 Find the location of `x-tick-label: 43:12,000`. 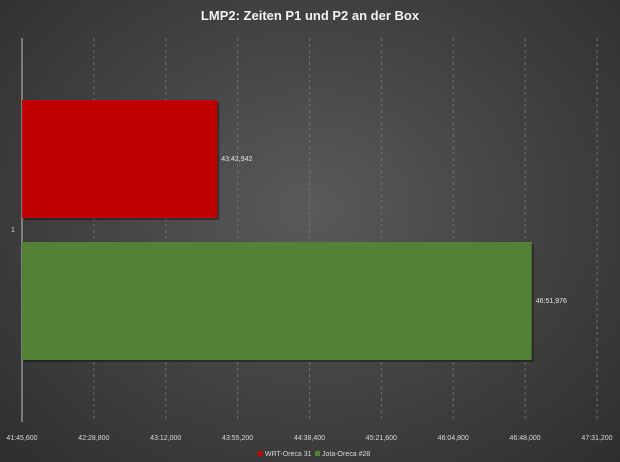

x-tick-label: 43:12,000 is located at coordinates (165, 438).